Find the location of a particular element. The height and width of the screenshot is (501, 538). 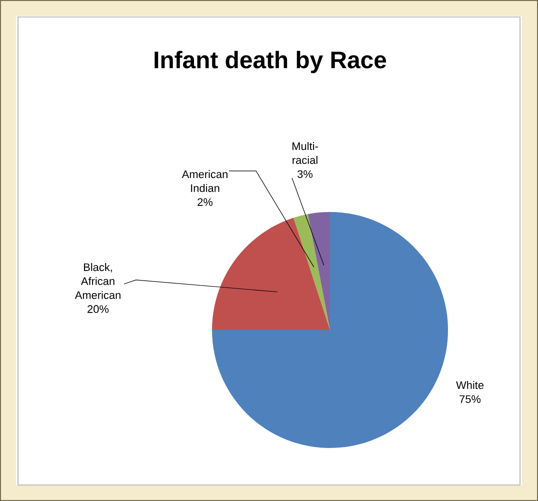

data-label: 20% is located at coordinates (98, 309).